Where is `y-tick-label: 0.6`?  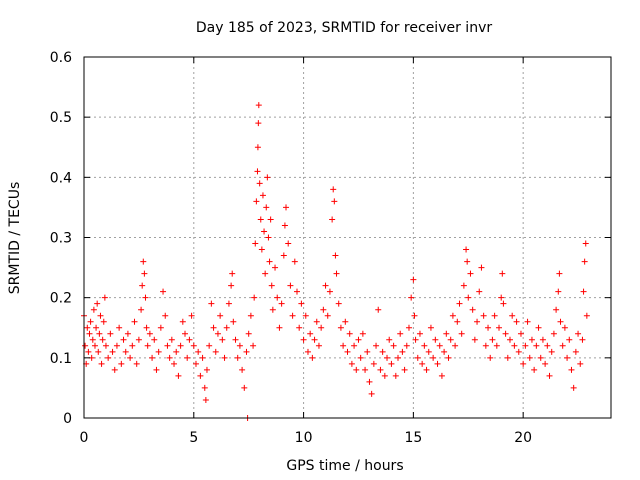 y-tick-label: 0.6 is located at coordinates (61, 58).